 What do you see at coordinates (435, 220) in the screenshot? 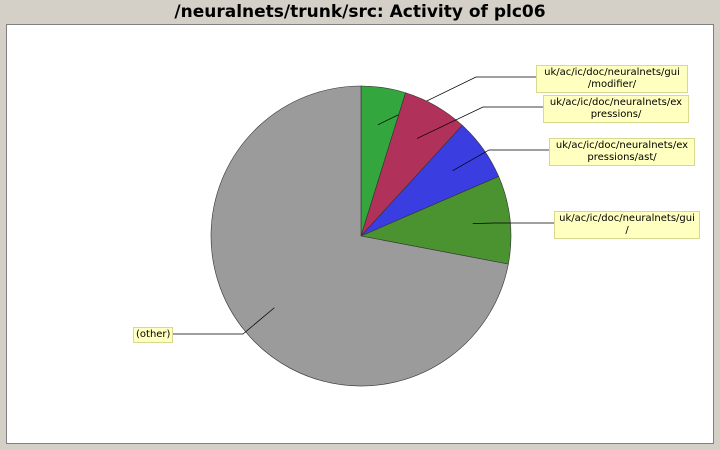
I see `pie-slice-gui` at bounding box center [435, 220].